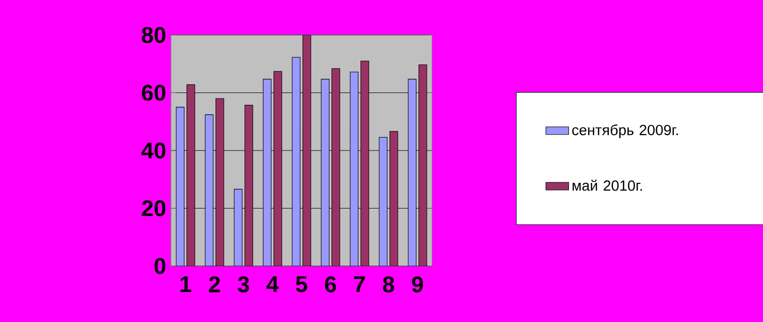 This screenshot has height=322, width=763. What do you see at coordinates (607, 185) in the screenshot?
I see `legend-label: май 2010г.` at bounding box center [607, 185].